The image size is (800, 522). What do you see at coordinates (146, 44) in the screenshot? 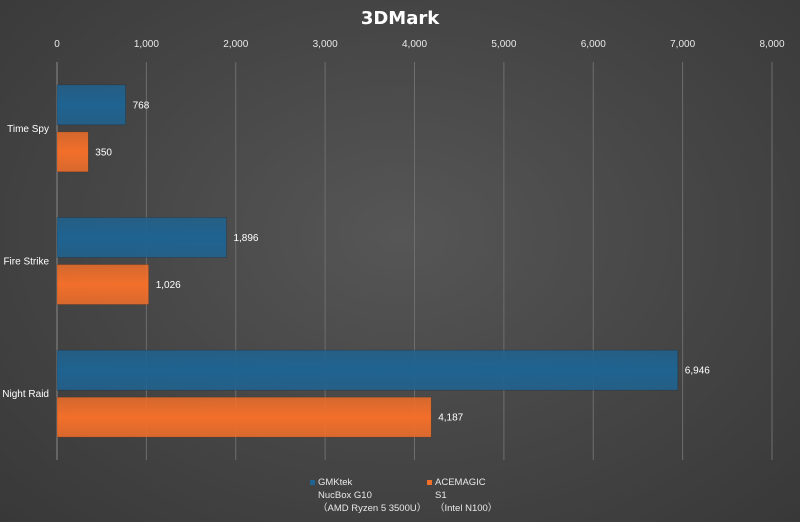
I see `x-tick-label: 1,000` at bounding box center [146, 44].